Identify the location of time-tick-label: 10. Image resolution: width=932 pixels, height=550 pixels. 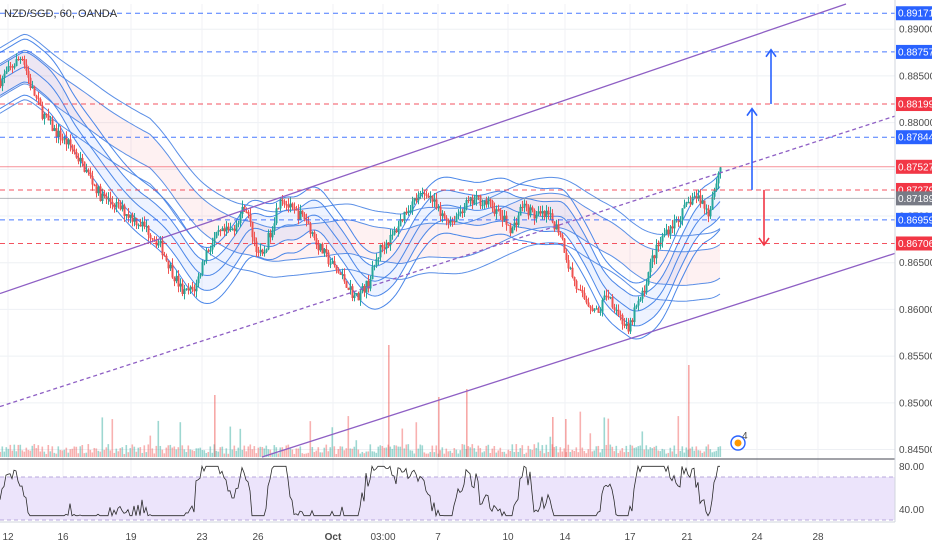
(508, 537).